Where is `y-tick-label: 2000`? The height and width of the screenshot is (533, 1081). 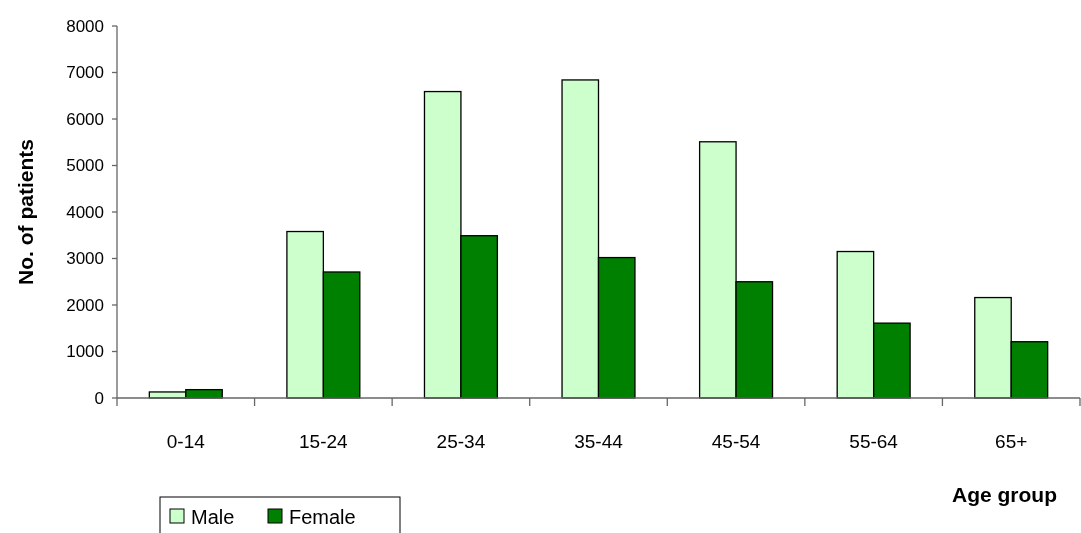
y-tick-label: 2000 is located at coordinates (85, 305).